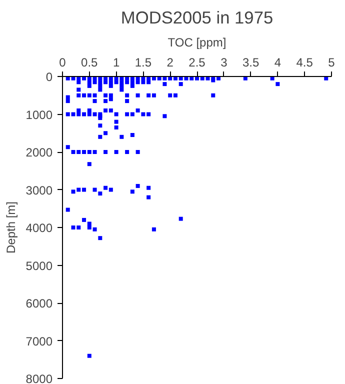  I want to click on y-tick-label: 0, so click(49, 77).